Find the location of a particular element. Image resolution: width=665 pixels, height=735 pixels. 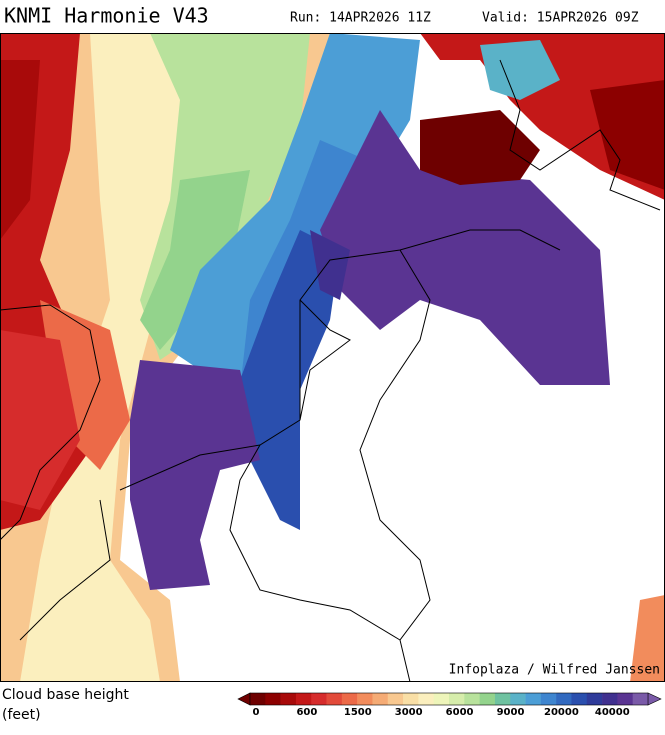

credit: Infoplaza / Wilfred Janssen is located at coordinates (554, 670).